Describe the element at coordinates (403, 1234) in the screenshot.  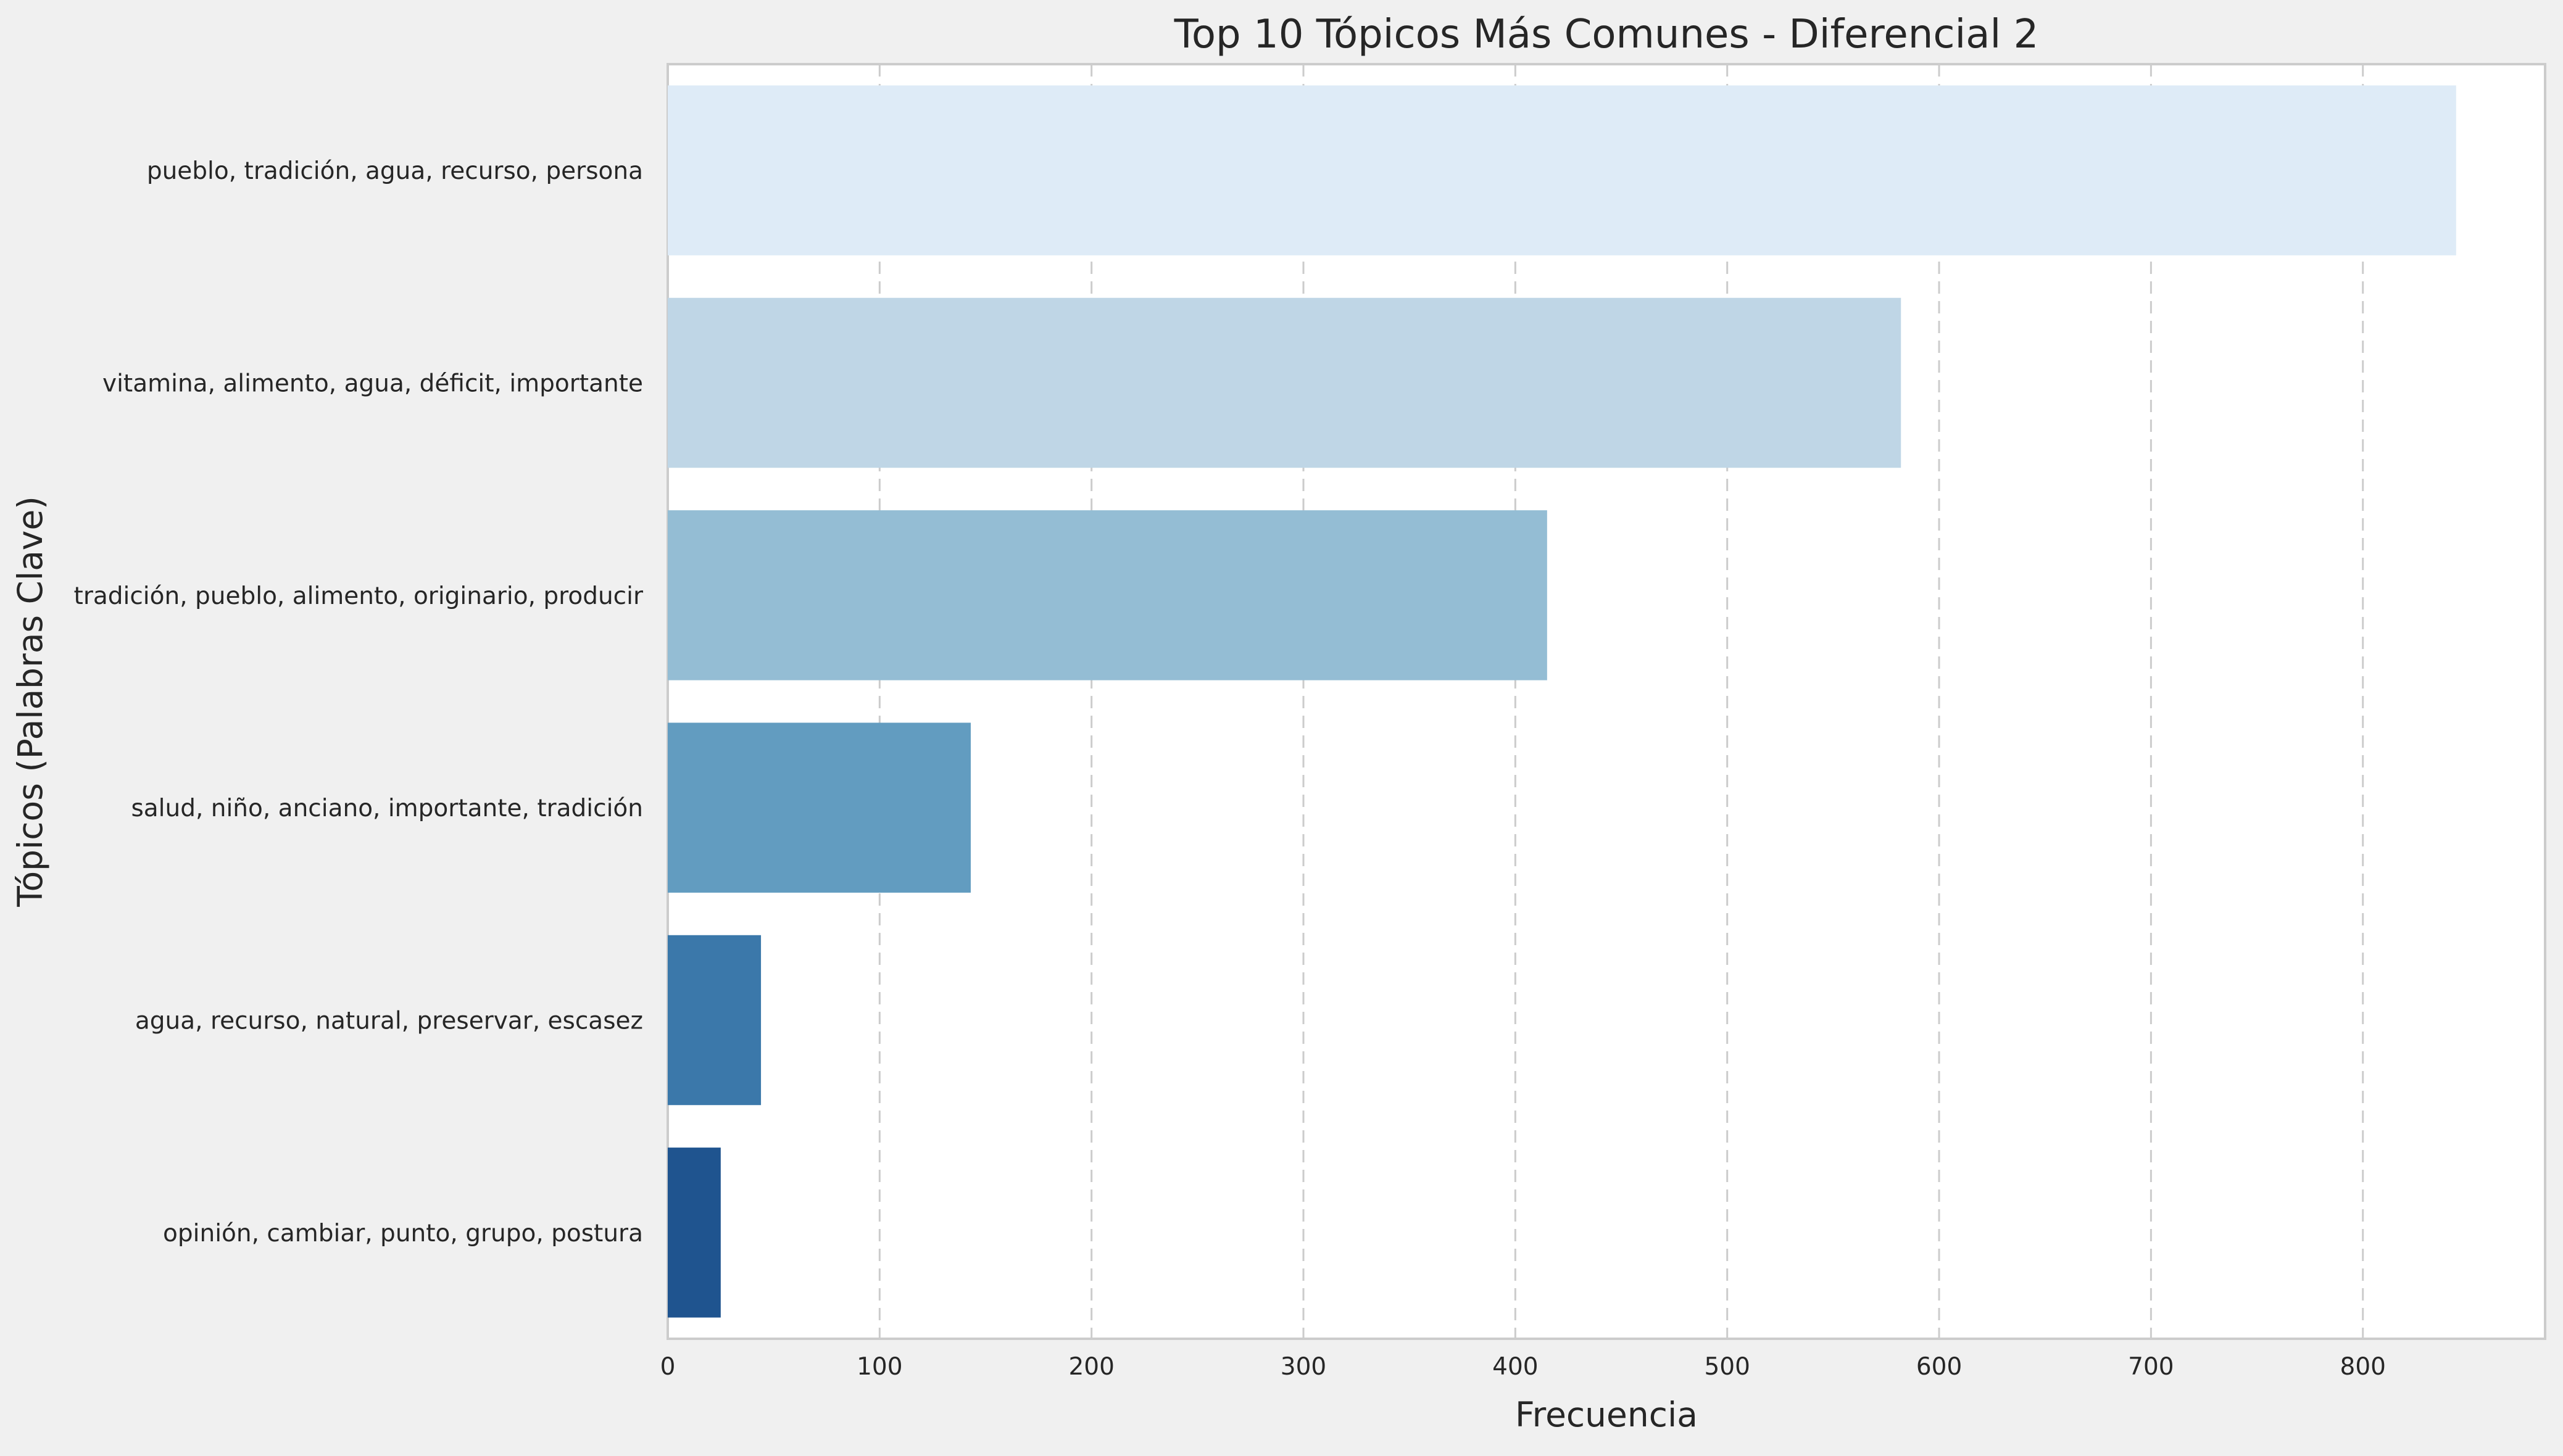
I see `y-tick-label: opinión, cambiar, punto, grupo, postura` at that location.